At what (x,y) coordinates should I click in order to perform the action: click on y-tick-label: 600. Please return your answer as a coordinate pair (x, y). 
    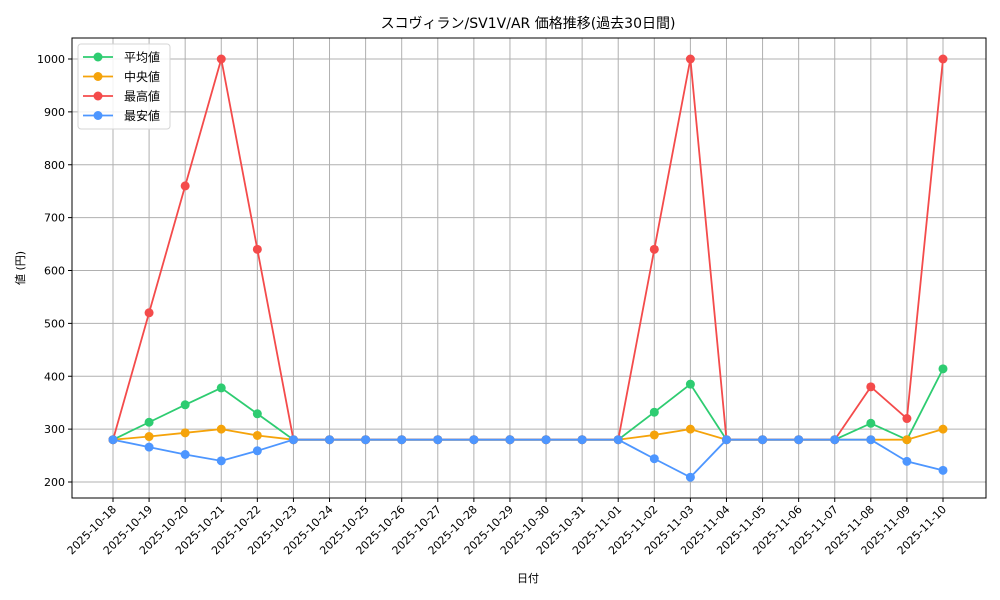
    Looking at the image, I should click on (54, 271).